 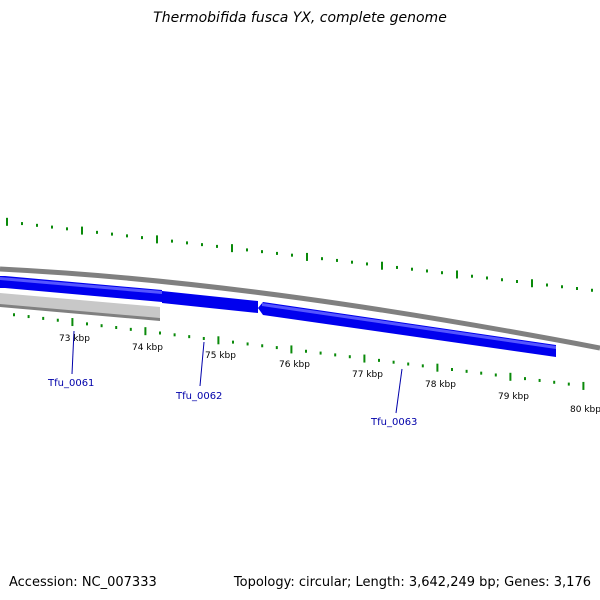 I want to click on kbp-label: 78 kbp, so click(x=440, y=385).